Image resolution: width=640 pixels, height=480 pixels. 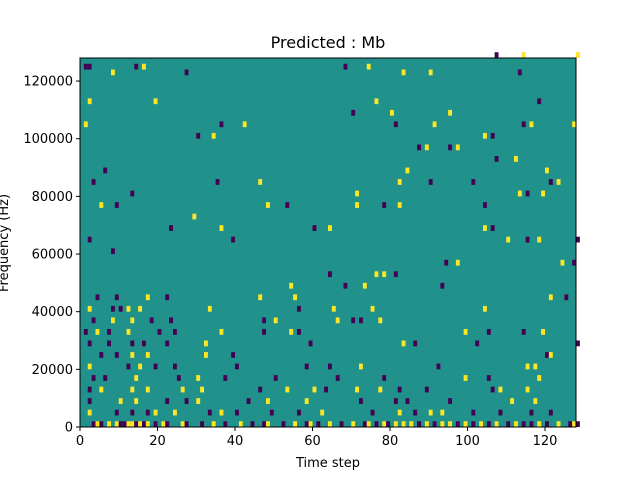 What do you see at coordinates (6, 243) in the screenshot?
I see `y-axis-label: Frequency (Hz)` at bounding box center [6, 243].